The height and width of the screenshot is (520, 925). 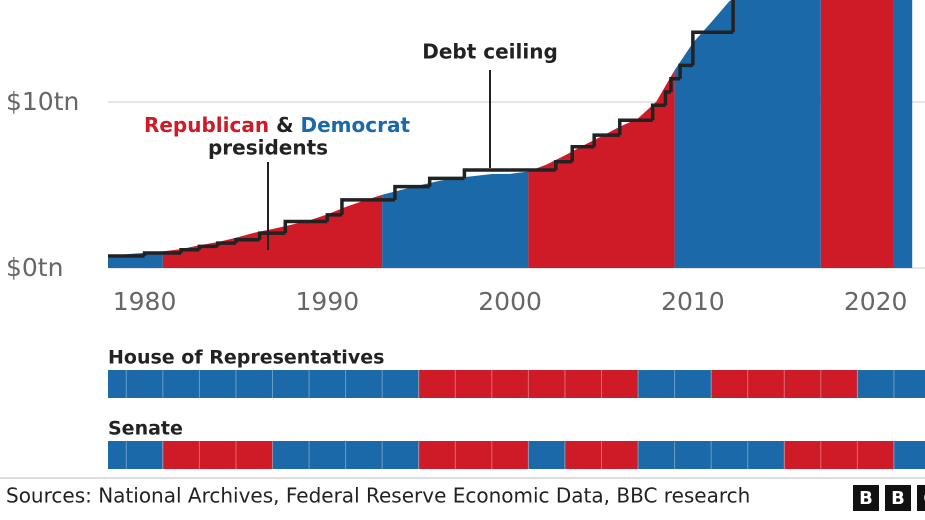 I want to click on y-tick-label: $10tn, so click(x=42, y=101).